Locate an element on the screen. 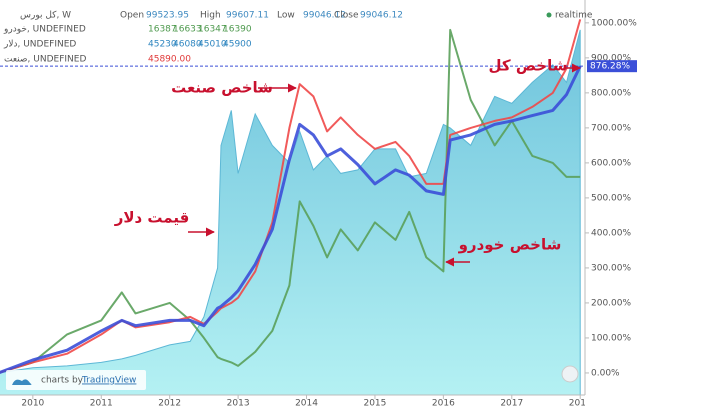 Image resolution: width=706 pixels, height=408 pixels. x-tick-label: 2014 is located at coordinates (306, 403).